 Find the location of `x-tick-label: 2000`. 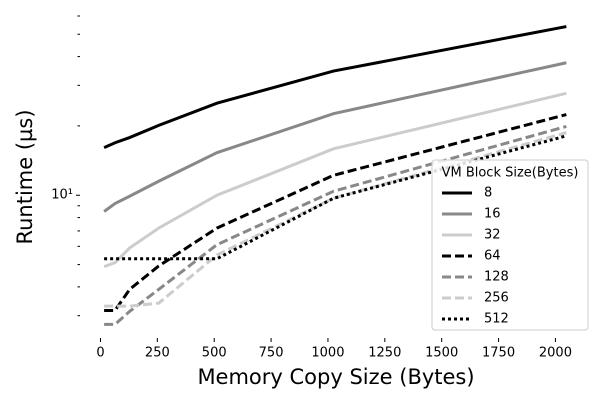

x-tick-label: 2000 is located at coordinates (555, 353).